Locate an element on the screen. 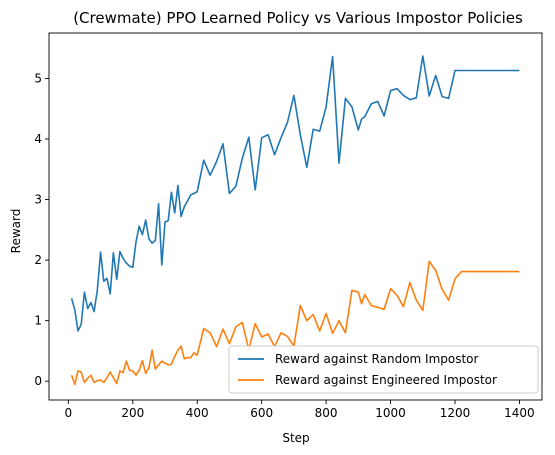 The width and height of the screenshot is (555, 455). legend-label: Reward against Random Impostor is located at coordinates (377, 359).